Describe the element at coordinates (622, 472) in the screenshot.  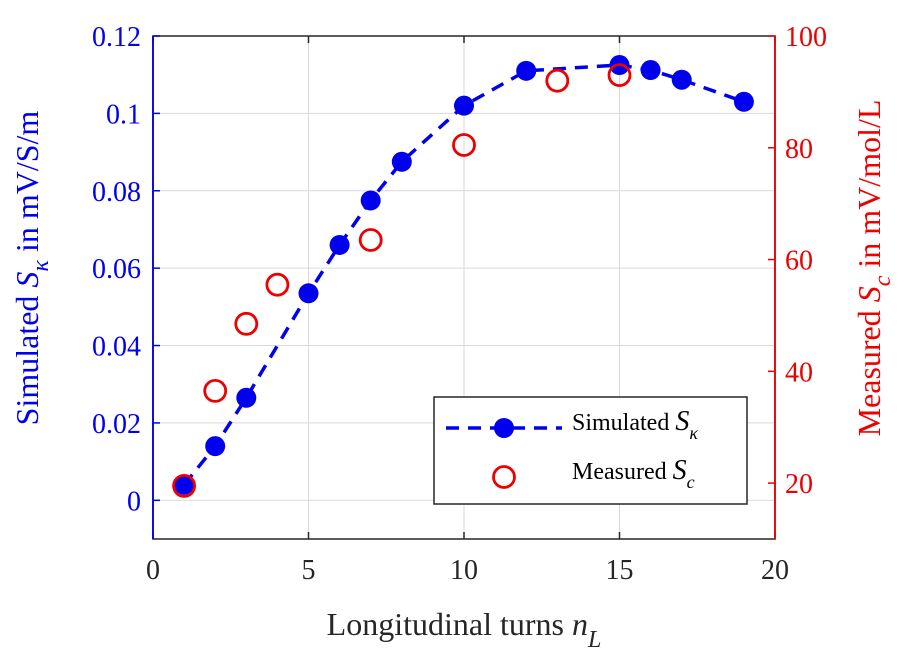
I see `legend-measured-pre: Measured` at that location.